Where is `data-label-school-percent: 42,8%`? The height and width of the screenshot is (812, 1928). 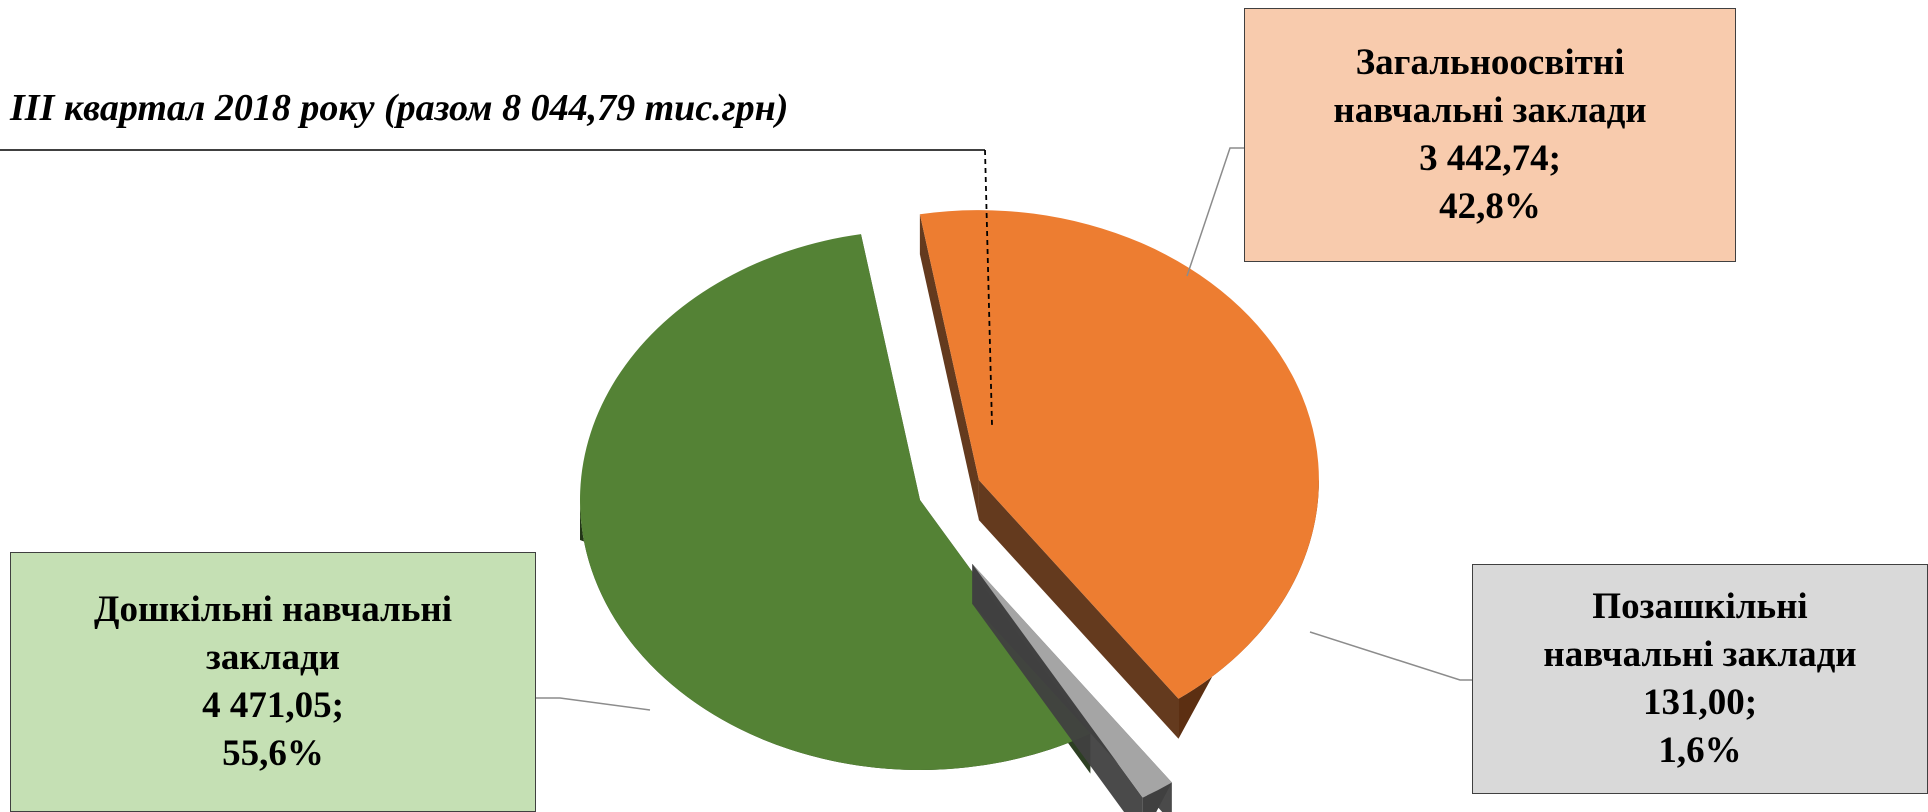
data-label-school-percent: 42,8% is located at coordinates (1490, 206).